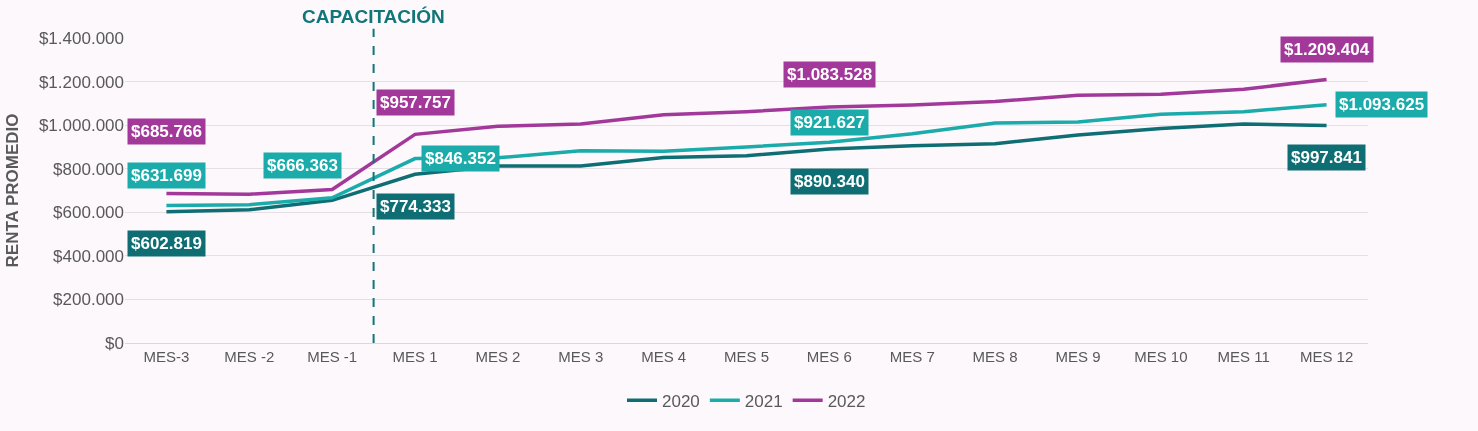  What do you see at coordinates (1161, 356) in the screenshot?
I see `x-tick-label: MES 10` at bounding box center [1161, 356].